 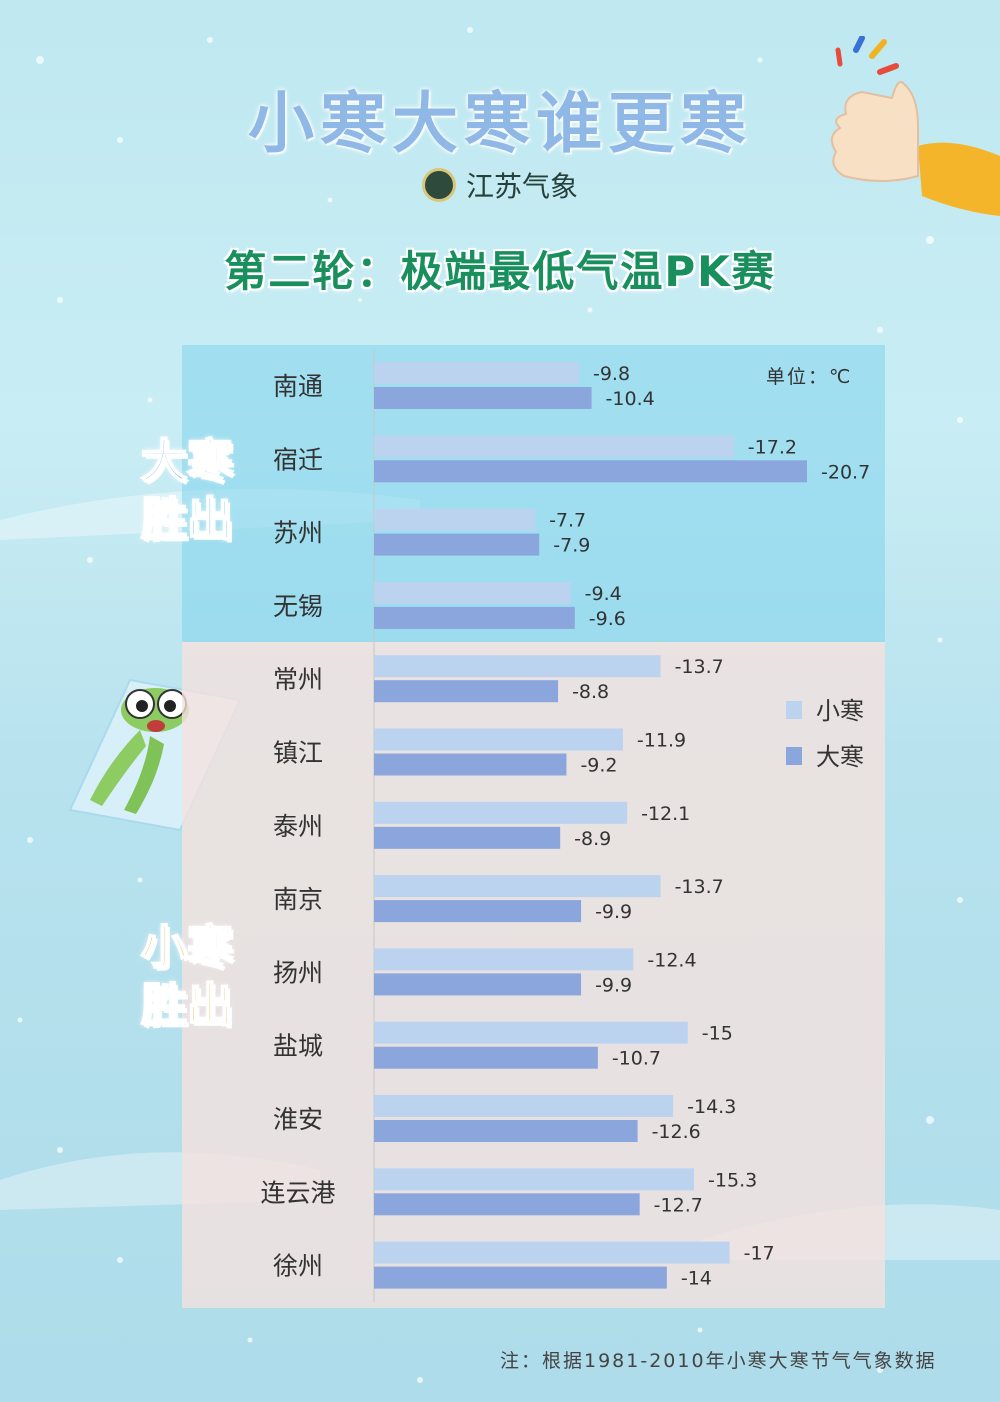 What do you see at coordinates (840, 711) in the screenshot?
I see `legend-label-xiaohan: 小寒` at bounding box center [840, 711].